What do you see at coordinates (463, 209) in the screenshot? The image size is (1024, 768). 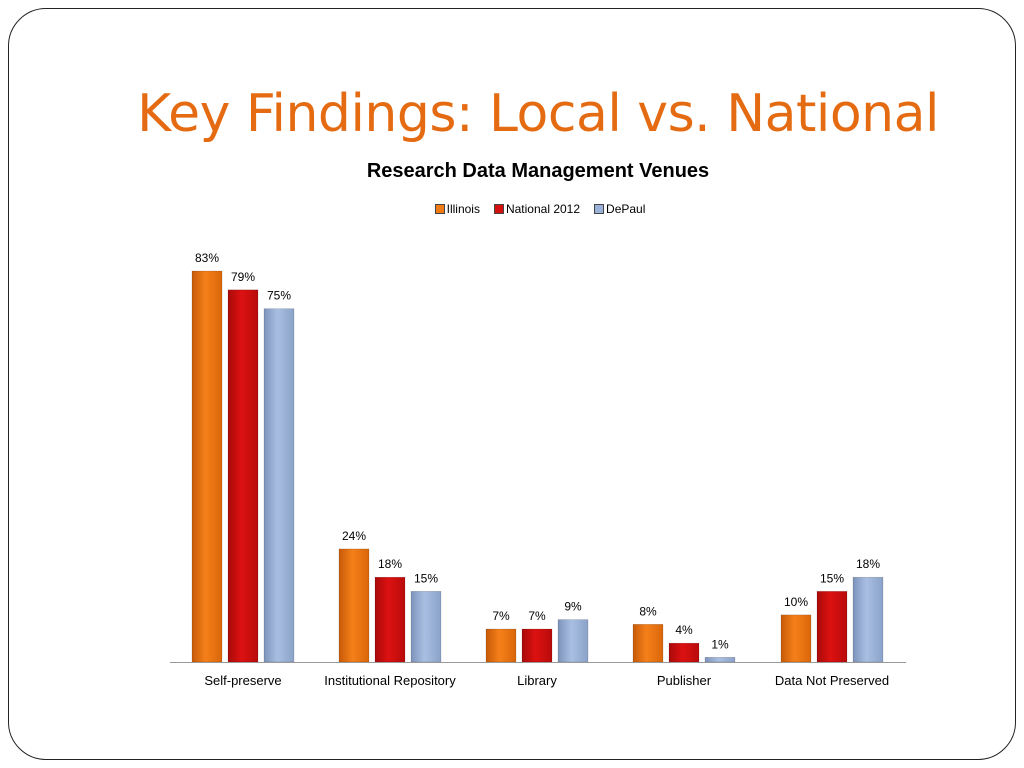 I see `legend-label-illinois: Illinois` at bounding box center [463, 209].